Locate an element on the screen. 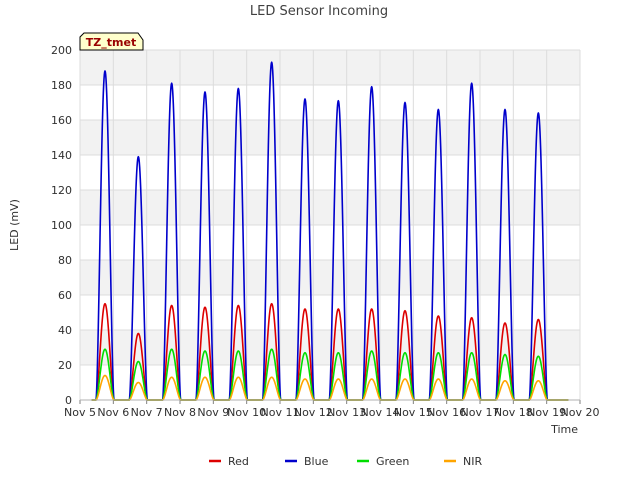 This screenshot has height=480, width=640. x-tick-label: Nov 9 is located at coordinates (213, 412).